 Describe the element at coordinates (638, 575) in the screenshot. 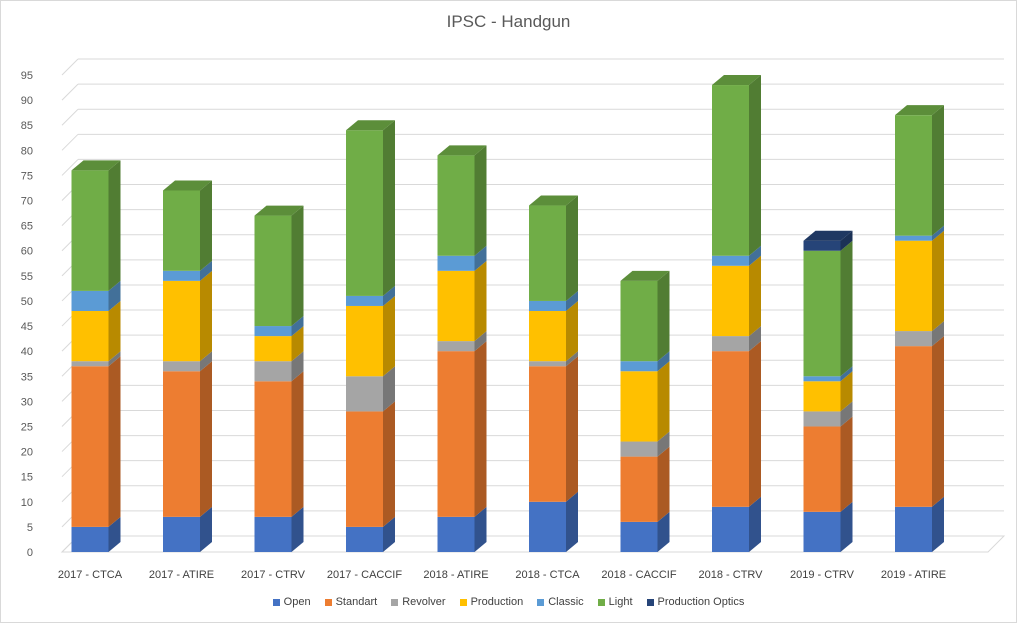

I see `x-tick-label: 2018 - CACCIF` at that location.